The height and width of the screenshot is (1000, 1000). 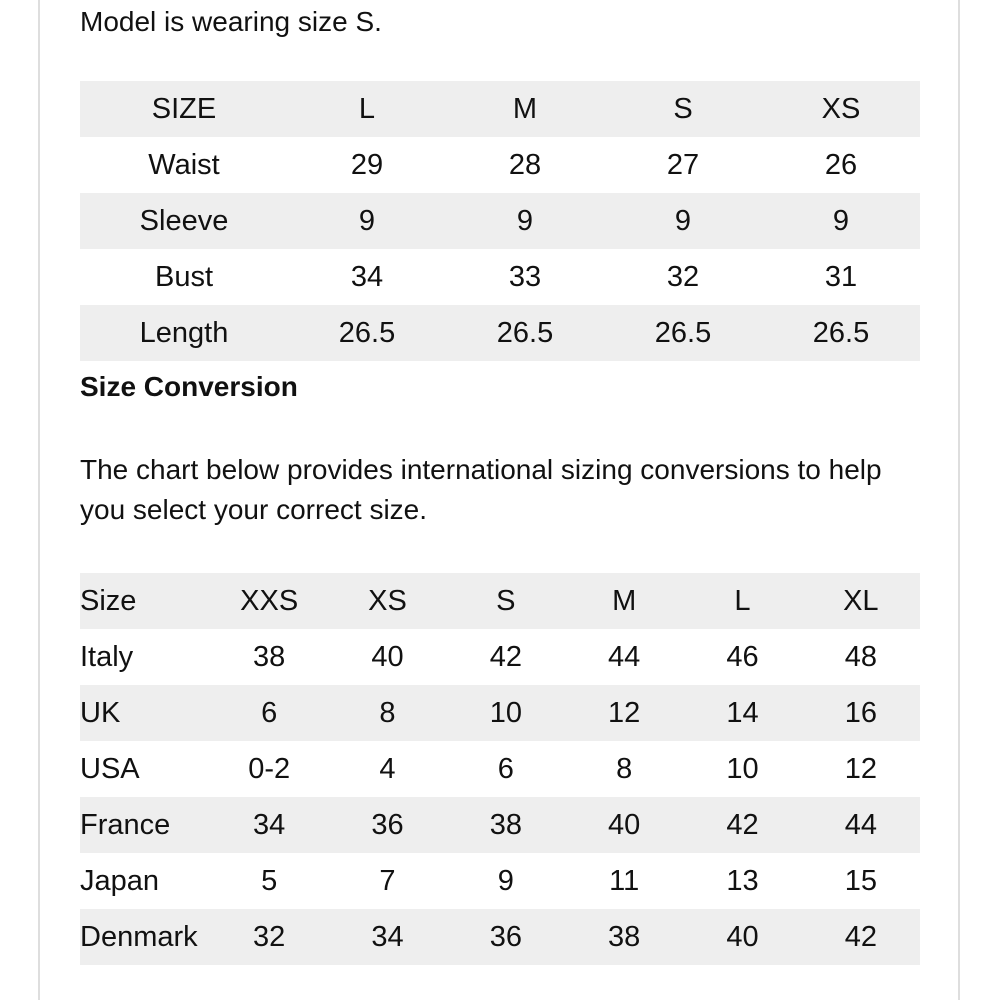 I want to click on country-label: UK, so click(x=145, y=713).